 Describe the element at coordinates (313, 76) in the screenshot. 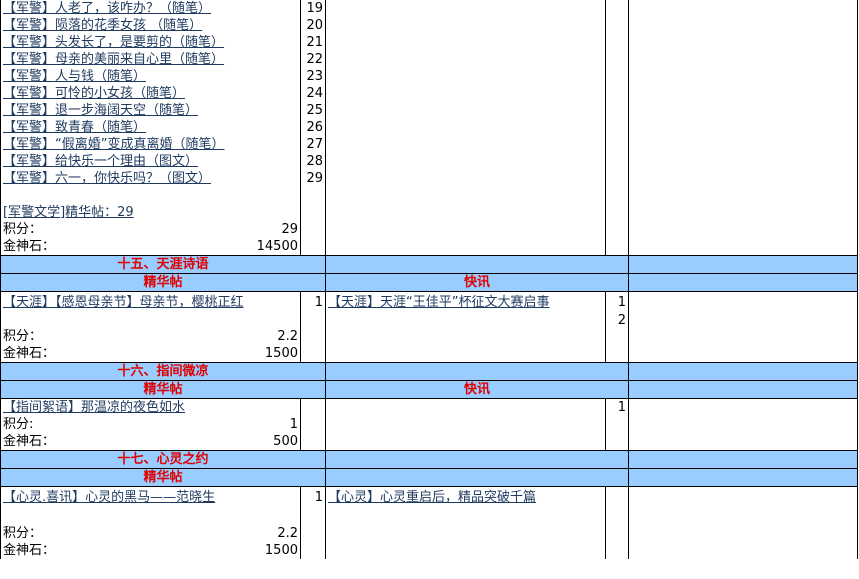

I see `cell: 23` at that location.